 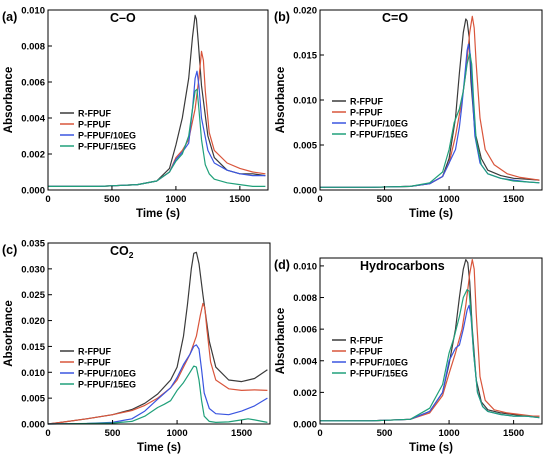 I want to click on panel-title-main: C=O, so click(x=395, y=18).